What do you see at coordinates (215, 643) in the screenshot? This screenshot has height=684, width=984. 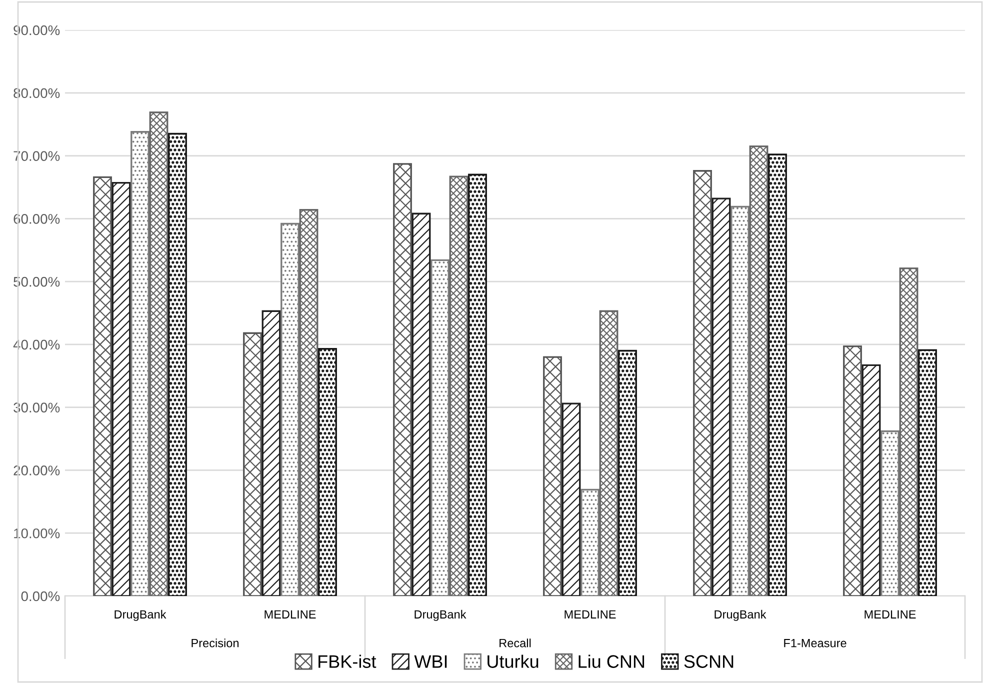 I see `text: Precision` at bounding box center [215, 643].